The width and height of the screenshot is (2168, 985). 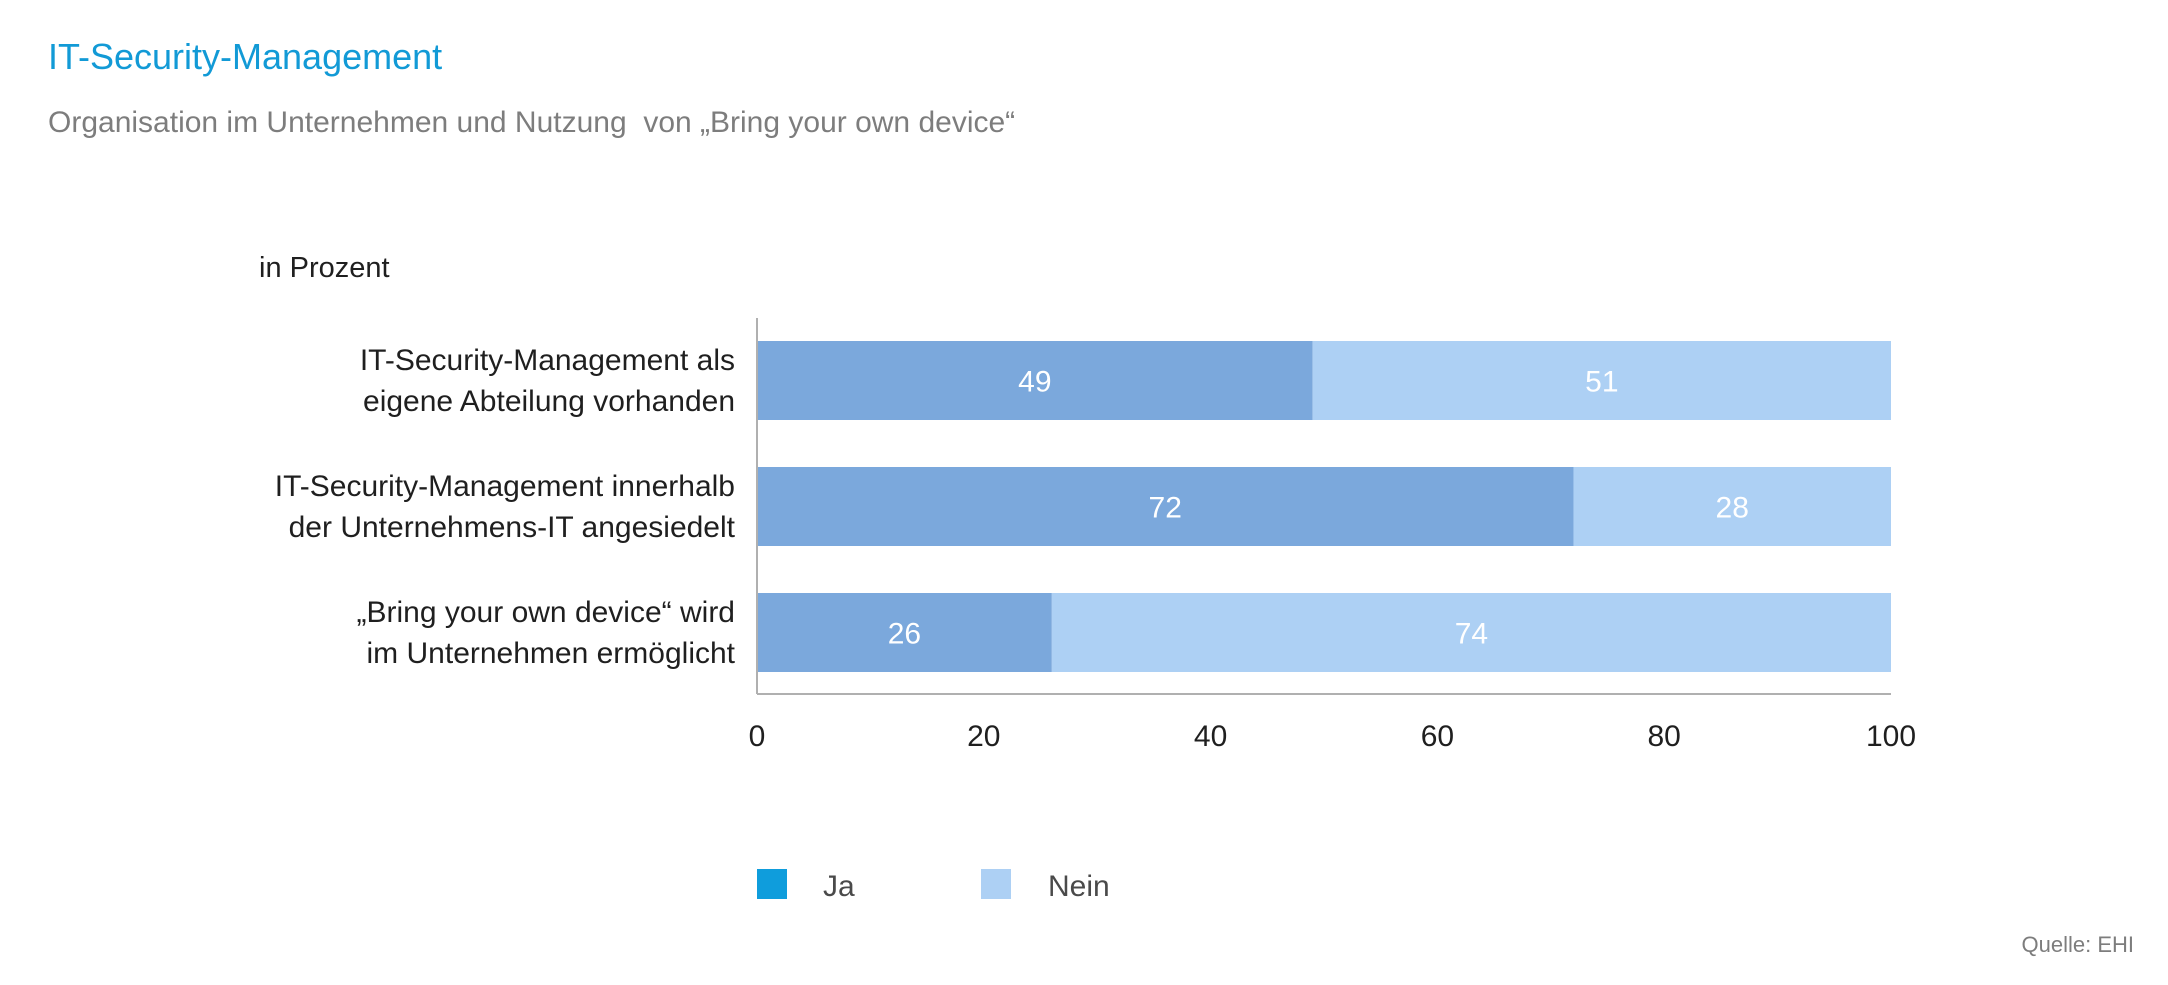 What do you see at coordinates (547, 360) in the screenshot?
I see `category-label-0-line-0: IT-Security-Management als` at bounding box center [547, 360].